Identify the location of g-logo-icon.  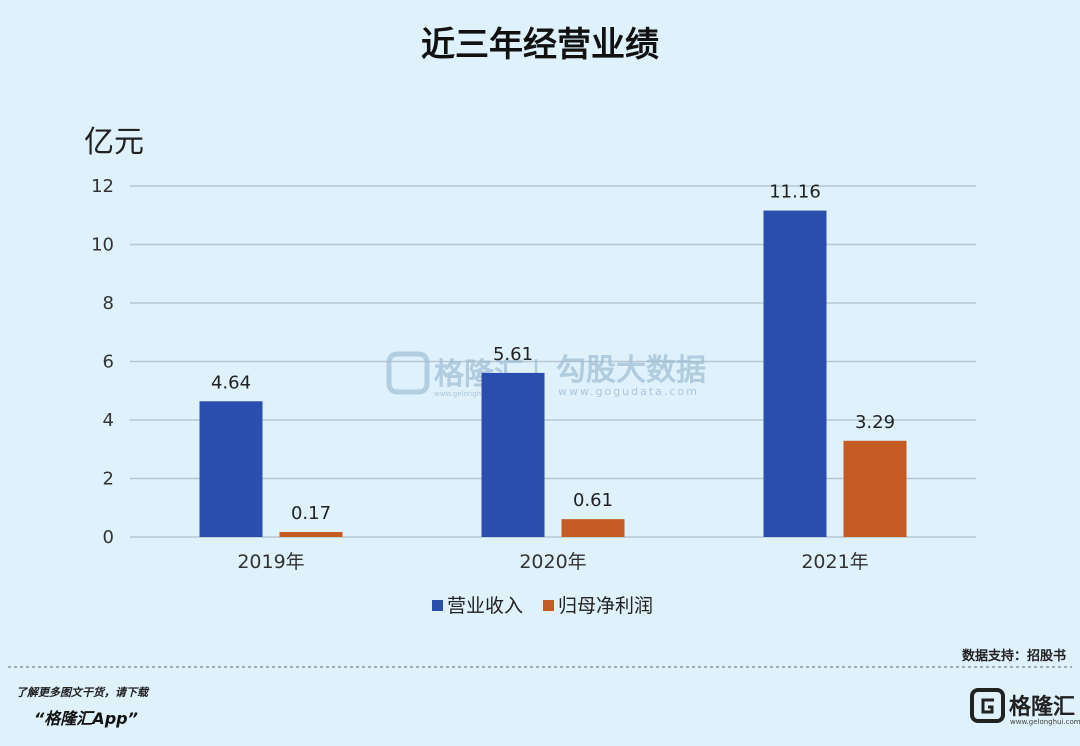
(987, 705).